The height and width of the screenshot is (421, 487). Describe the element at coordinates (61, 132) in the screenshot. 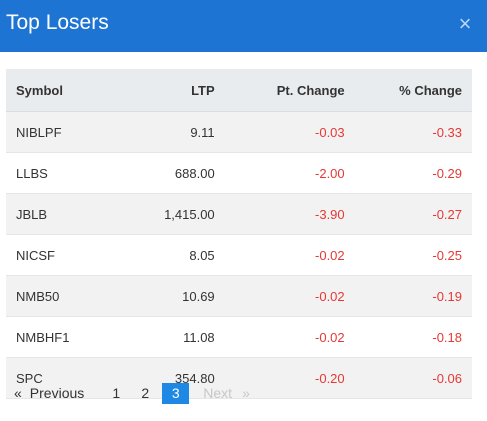

I see `cell-symbol: NIBLPF` at that location.